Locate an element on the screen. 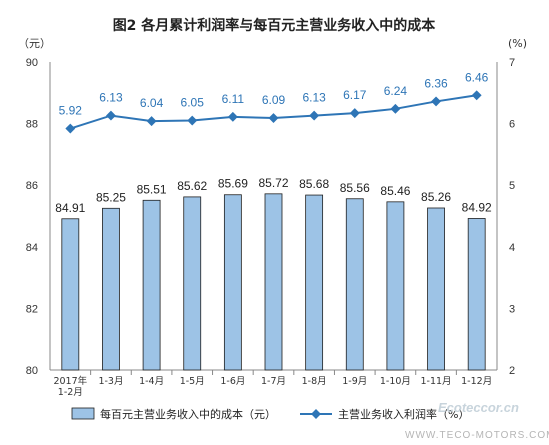 Image resolution: width=549 pixels, height=445 pixels. bar-value-label: 85.51 is located at coordinates (152, 189).